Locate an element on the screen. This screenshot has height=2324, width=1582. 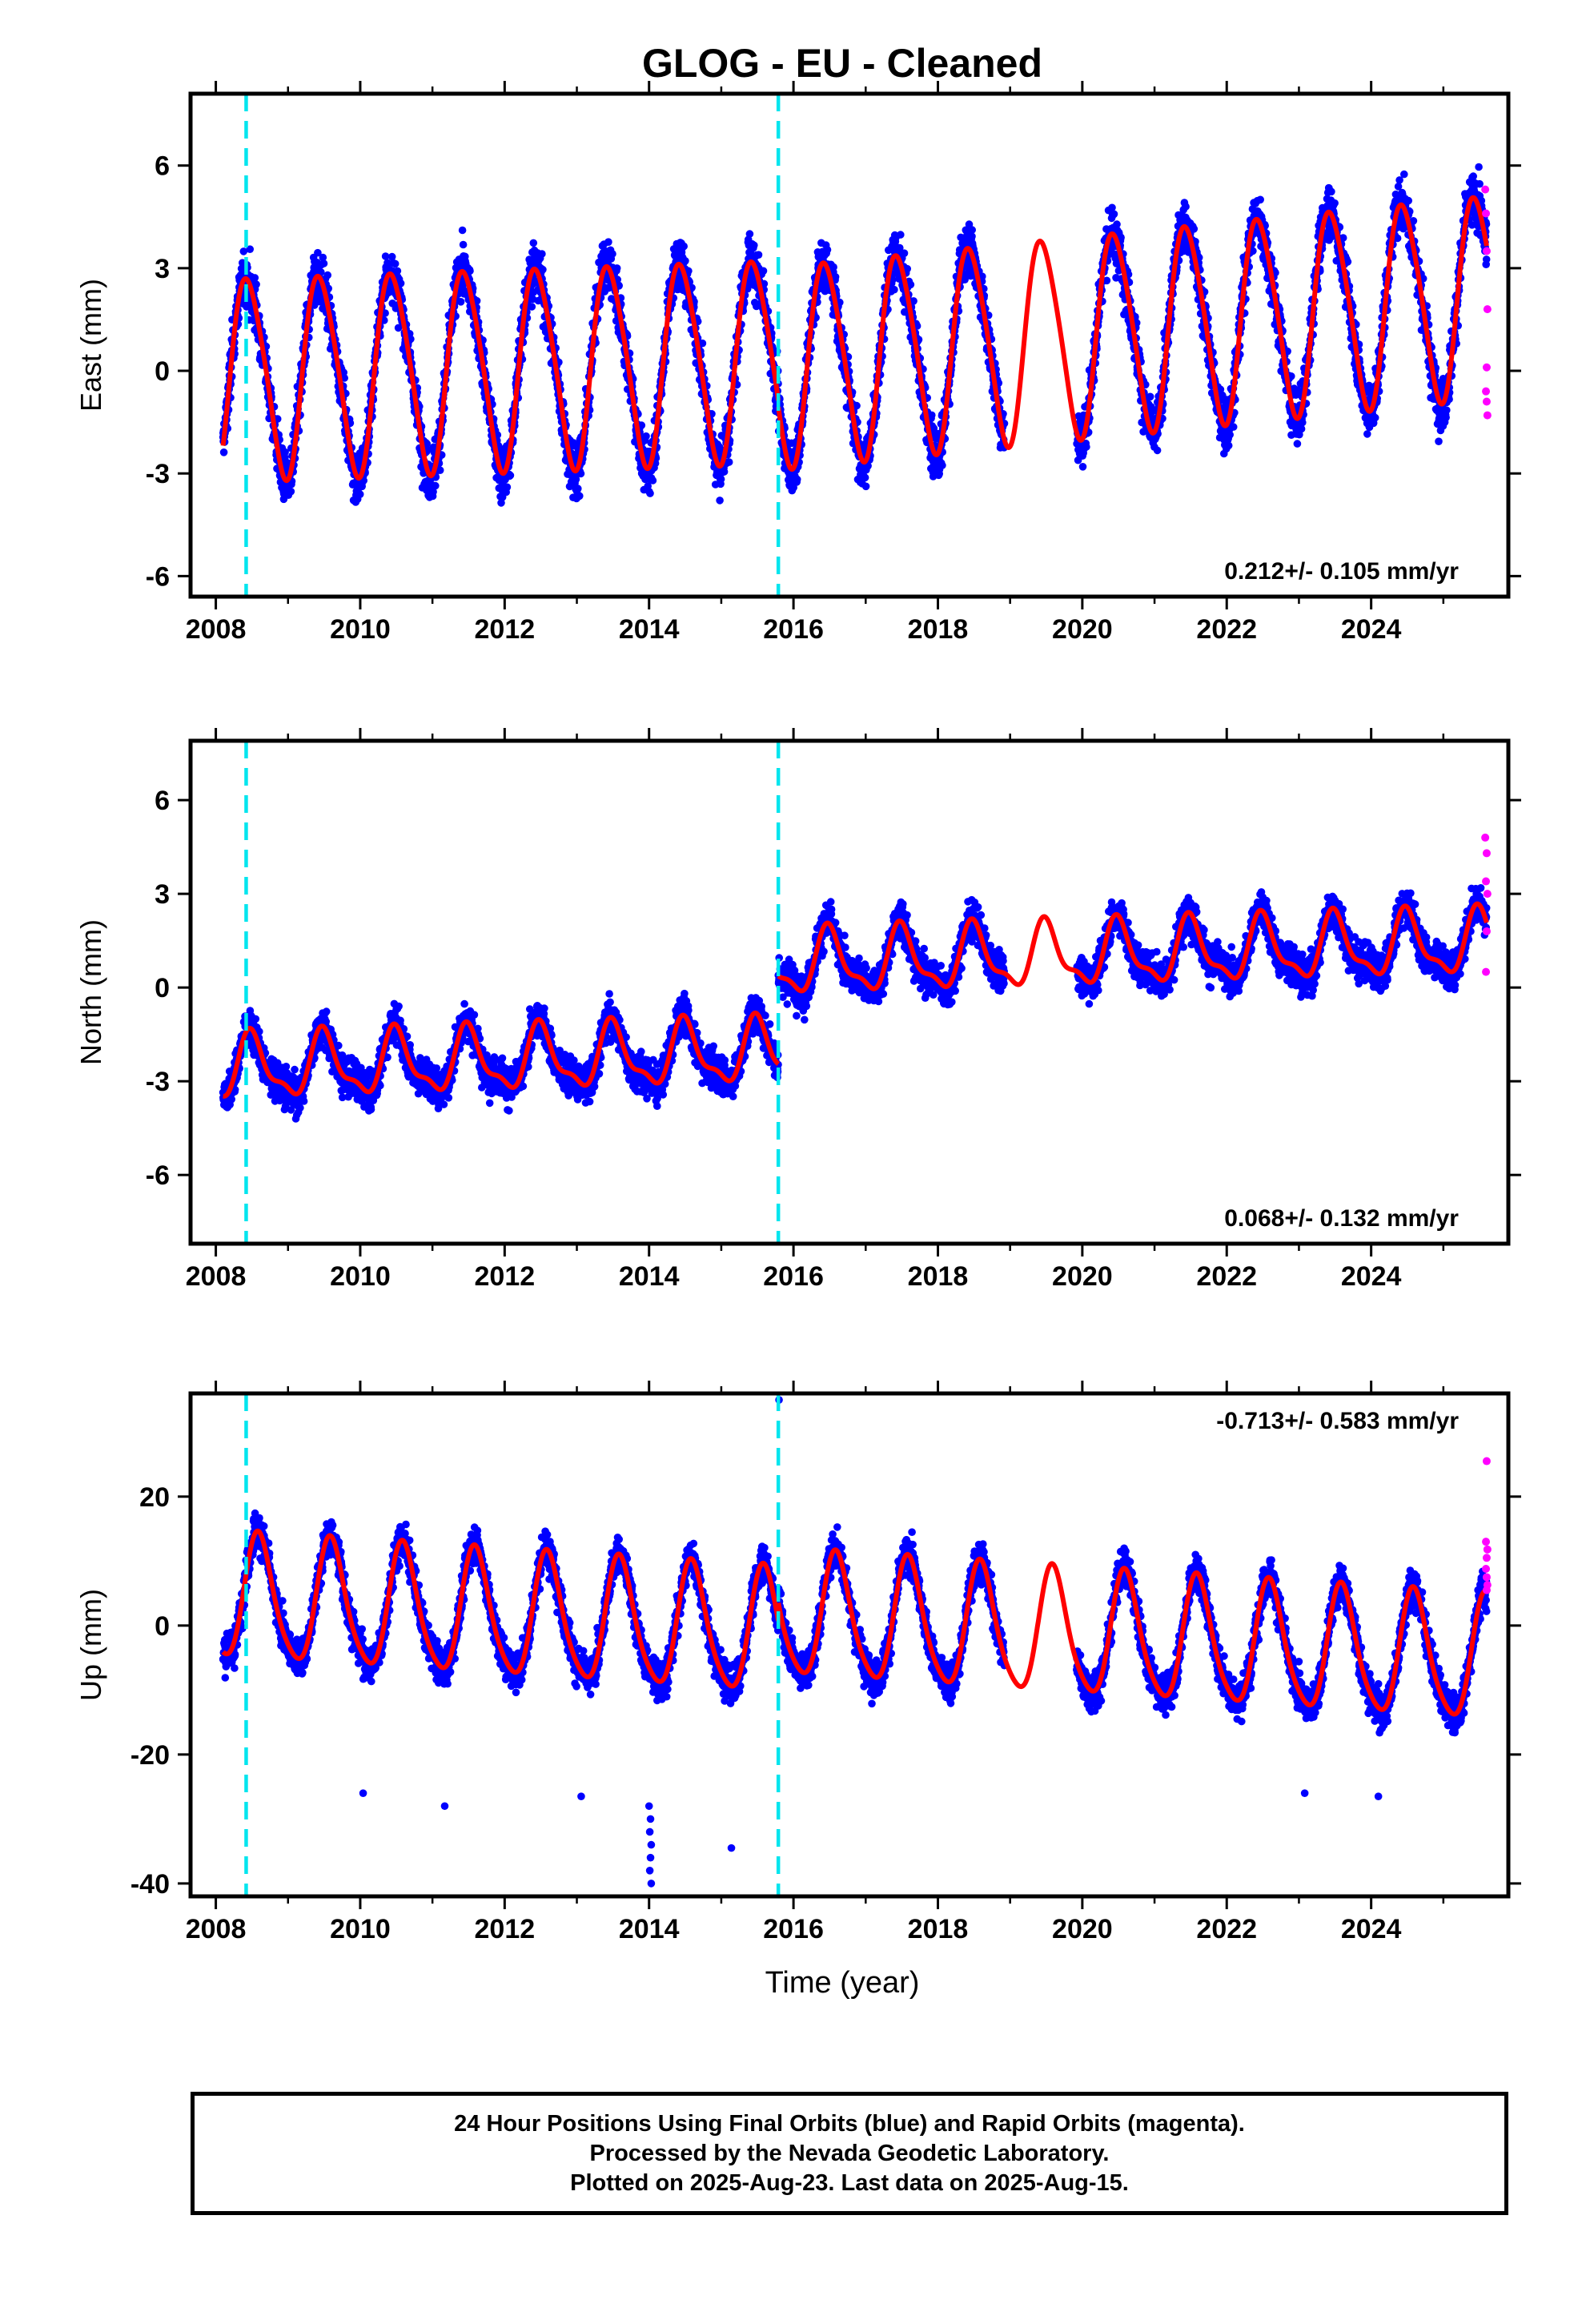
chart-title: GLOG - EU - Cleaned is located at coordinates (842, 63).